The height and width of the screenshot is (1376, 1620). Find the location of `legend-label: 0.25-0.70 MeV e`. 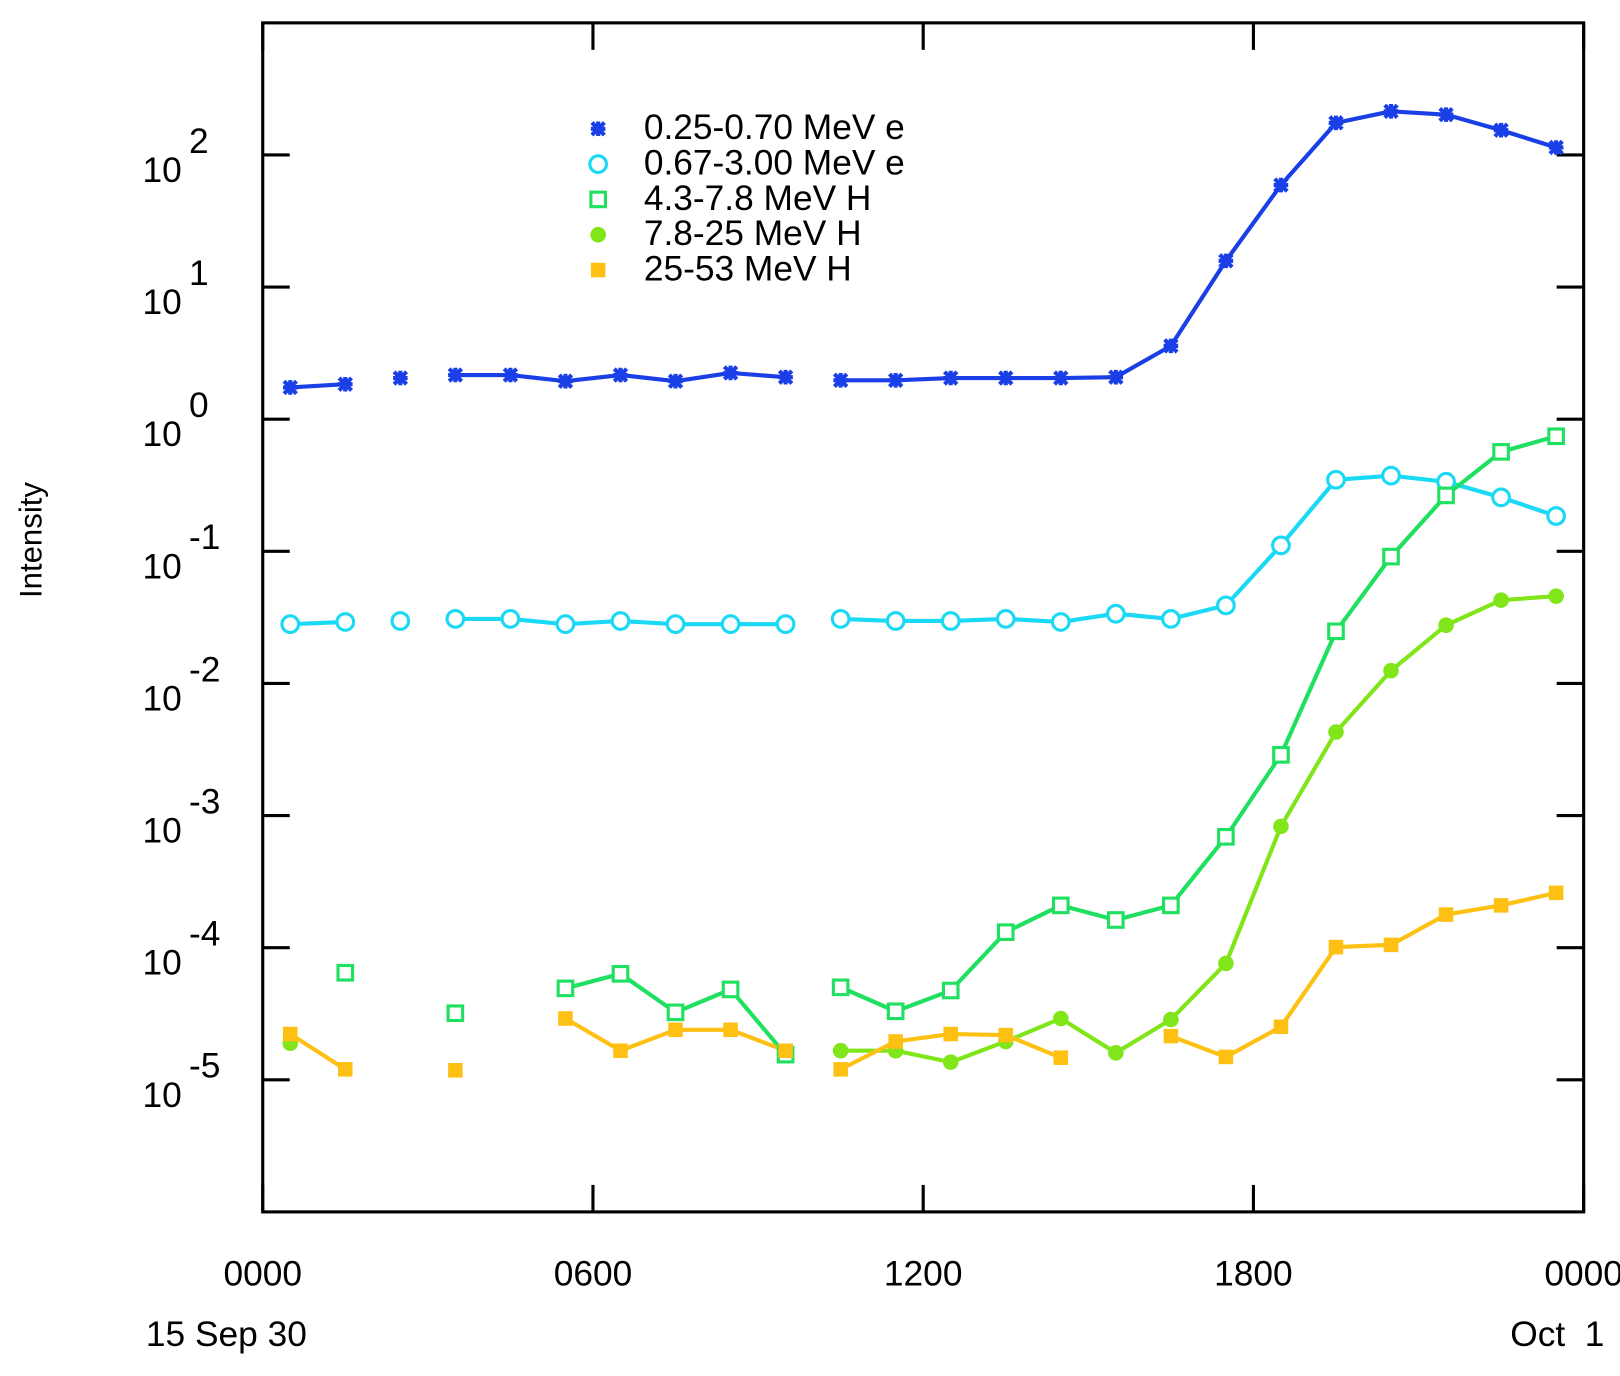

legend-label: 0.25-0.70 MeV e is located at coordinates (774, 127).